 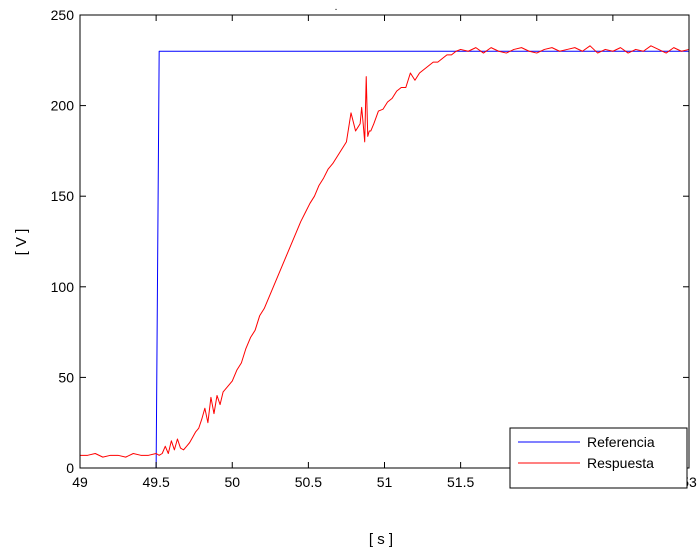 I want to click on y-axis-label: [ V ], so click(x=21, y=242).